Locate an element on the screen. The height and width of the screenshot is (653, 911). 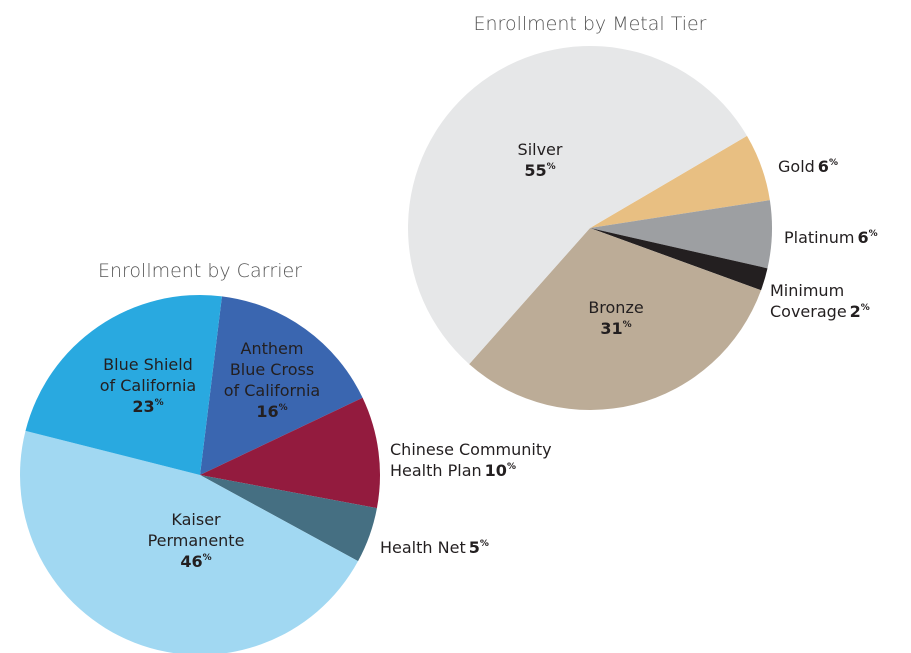
data-label: 5% is located at coordinates (479, 547).